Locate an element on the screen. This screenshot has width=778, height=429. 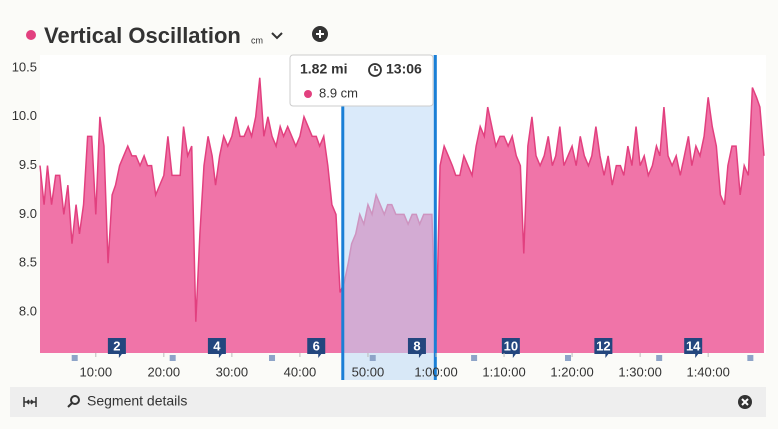
lap-label: 14 is located at coordinates (693, 345).